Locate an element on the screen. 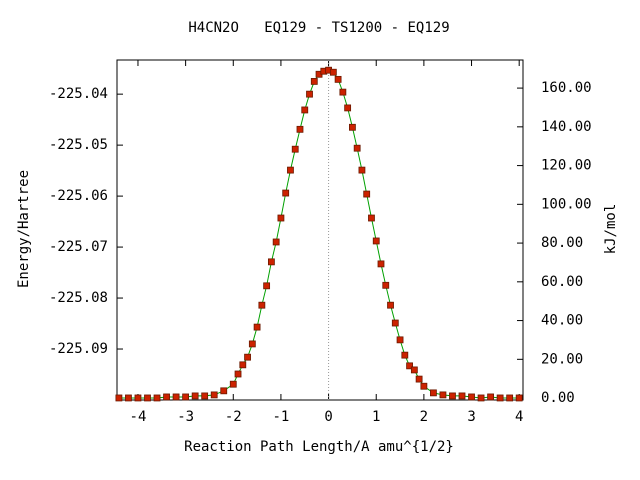 This screenshot has height=480, width=640. y2-tick-label: 160.00 is located at coordinates (566, 88).